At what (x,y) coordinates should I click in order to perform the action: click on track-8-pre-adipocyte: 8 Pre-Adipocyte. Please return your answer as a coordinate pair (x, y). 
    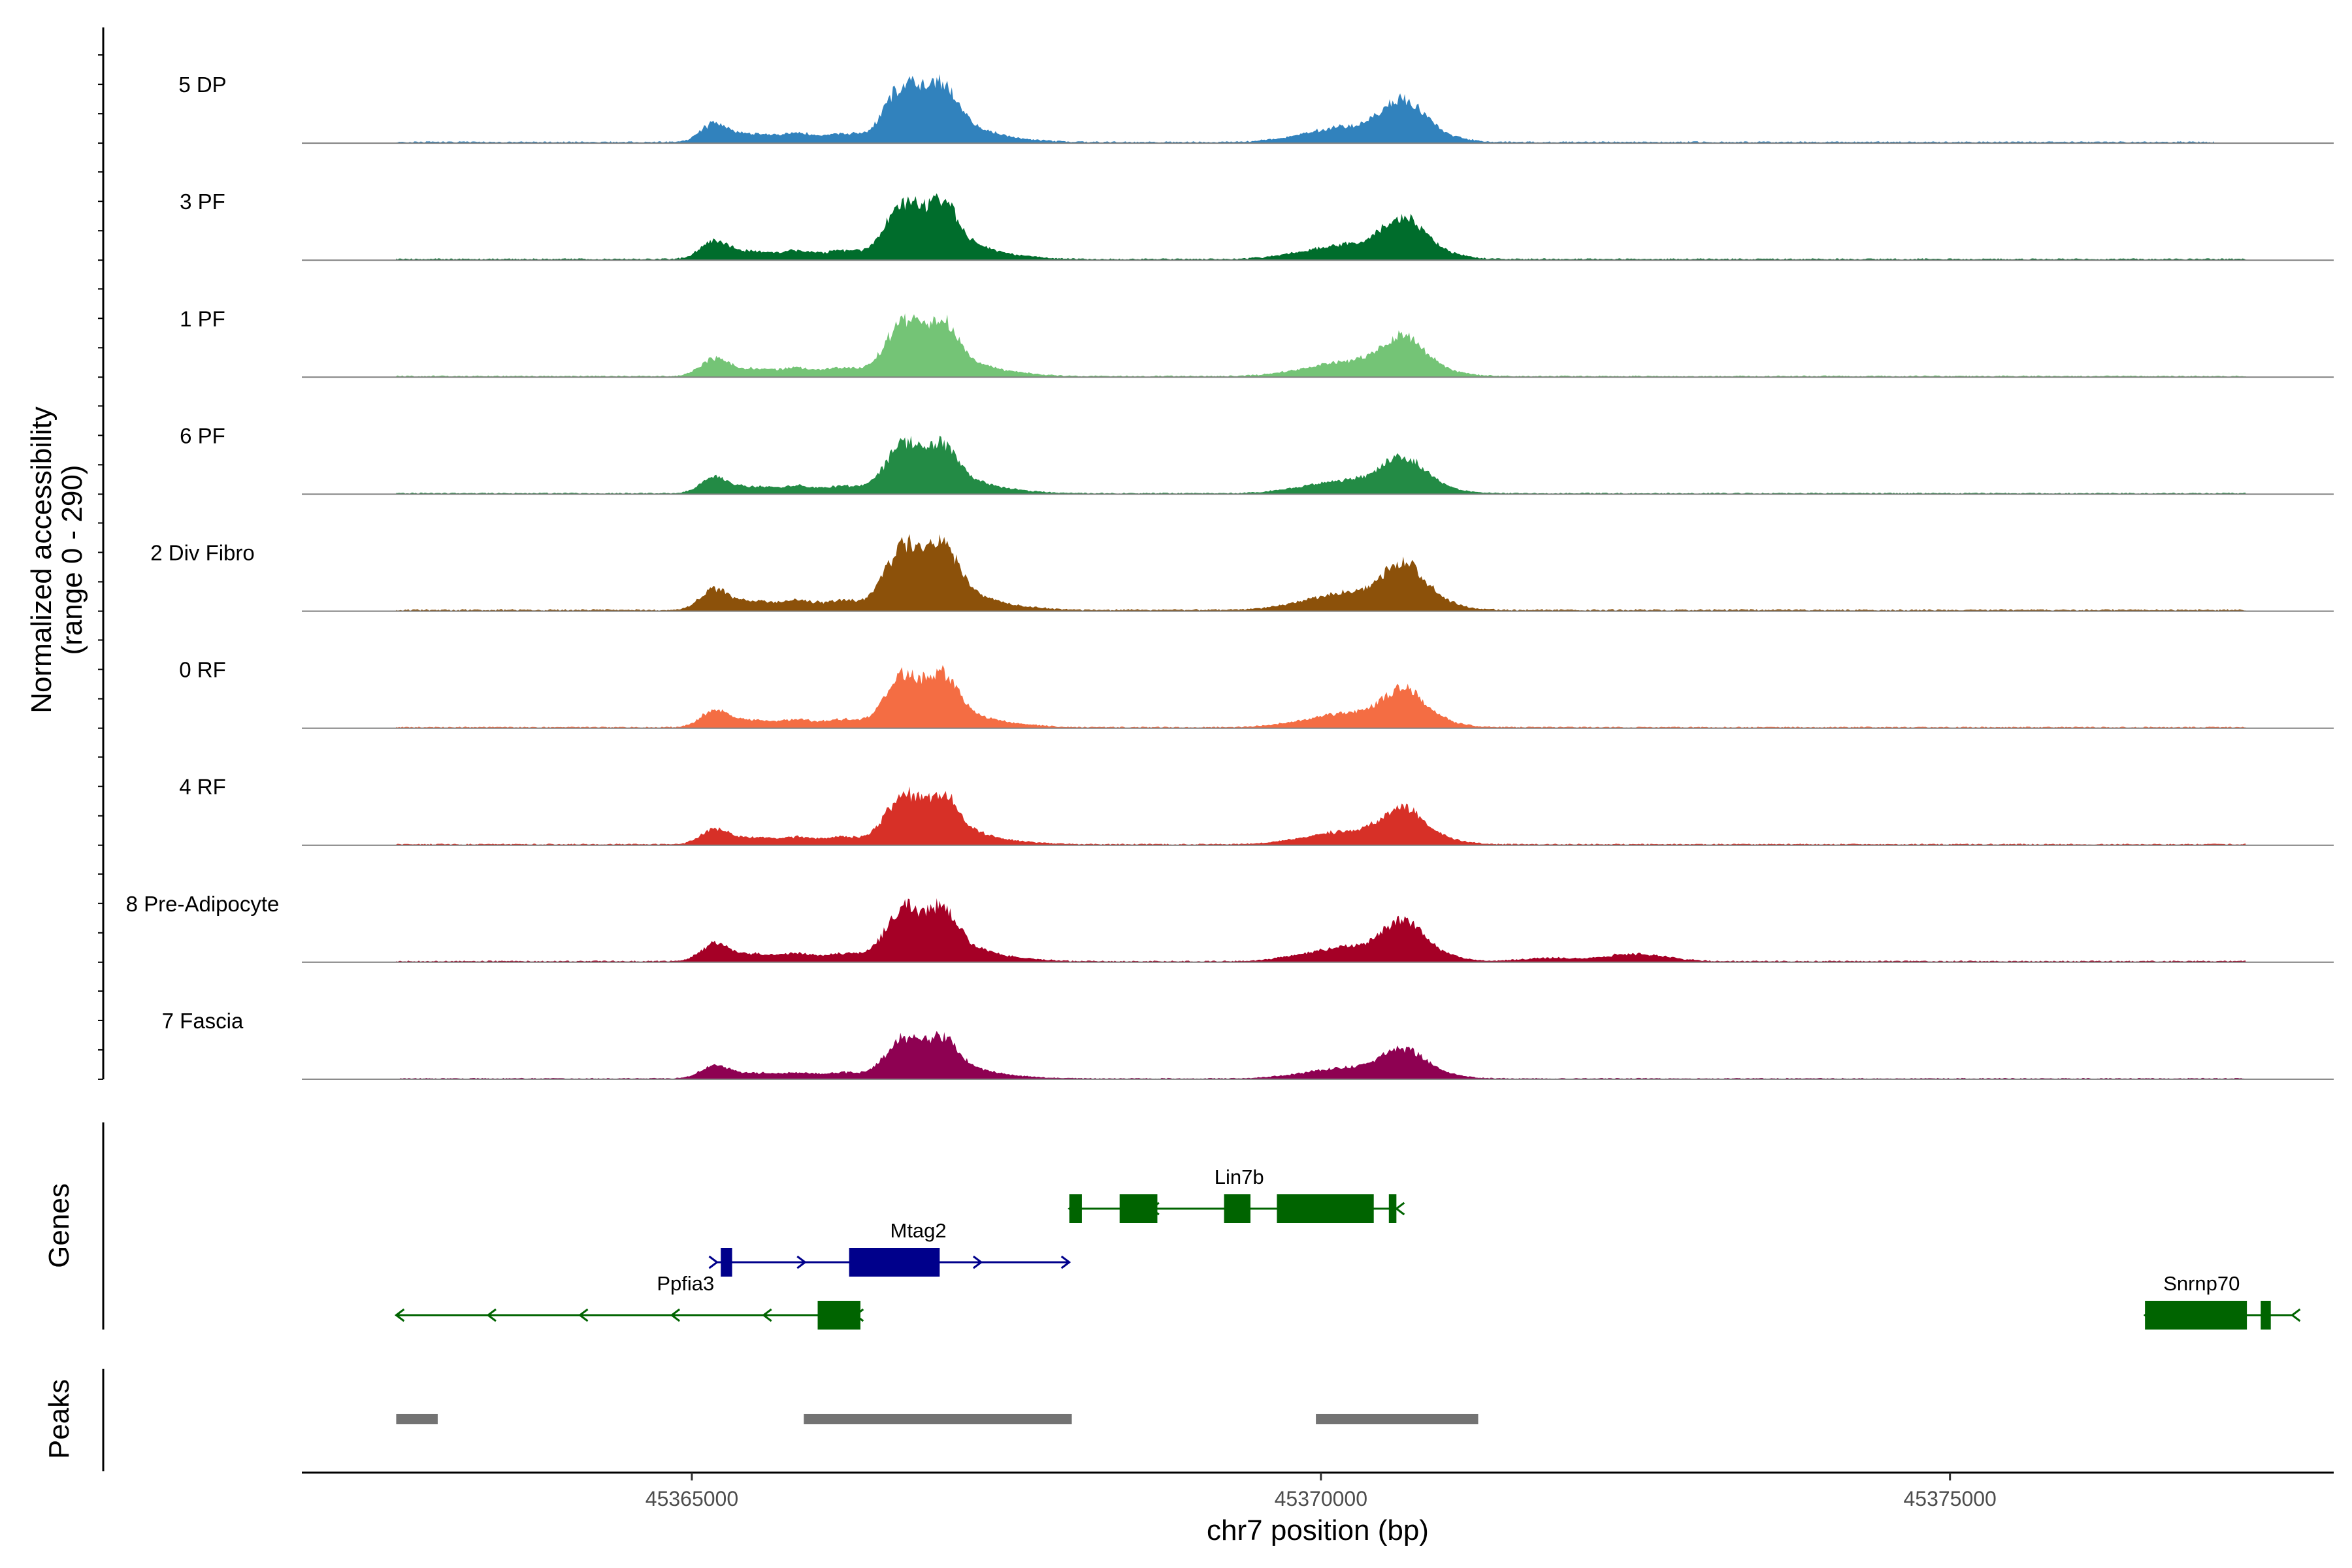
    Looking at the image, I should click on (1230, 927).